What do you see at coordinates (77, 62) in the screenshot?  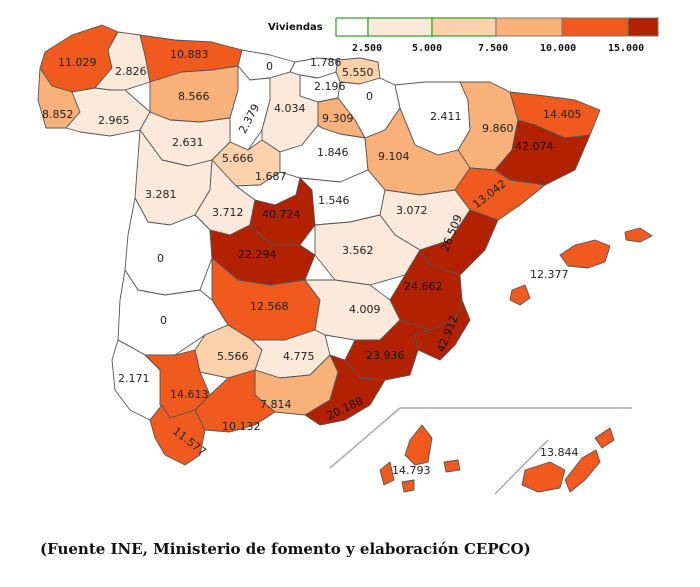 I see `value-label: 11.029` at bounding box center [77, 62].